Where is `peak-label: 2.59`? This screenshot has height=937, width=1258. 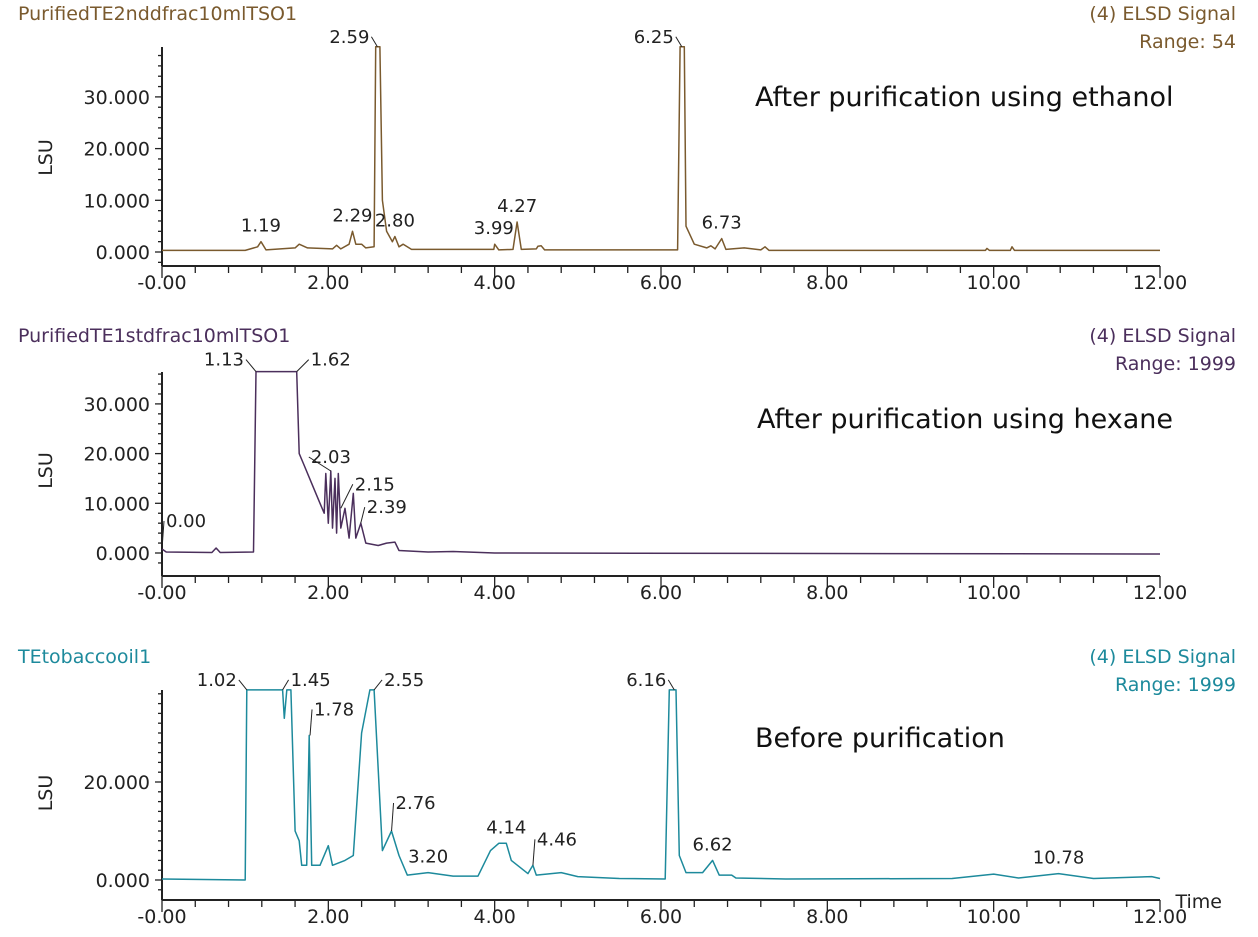 peak-label: 2.59 is located at coordinates (349, 37).